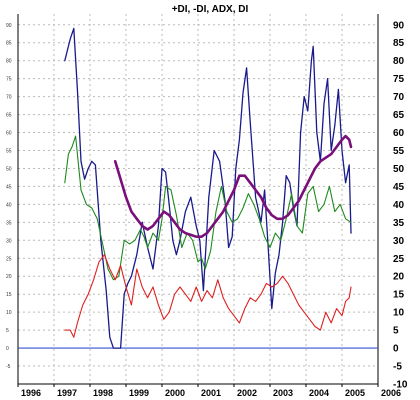 Image resolution: width=420 pixels, height=400 pixels. What do you see at coordinates (399, 295) in the screenshot?
I see `y-tick-label-right: 15` at bounding box center [399, 295].